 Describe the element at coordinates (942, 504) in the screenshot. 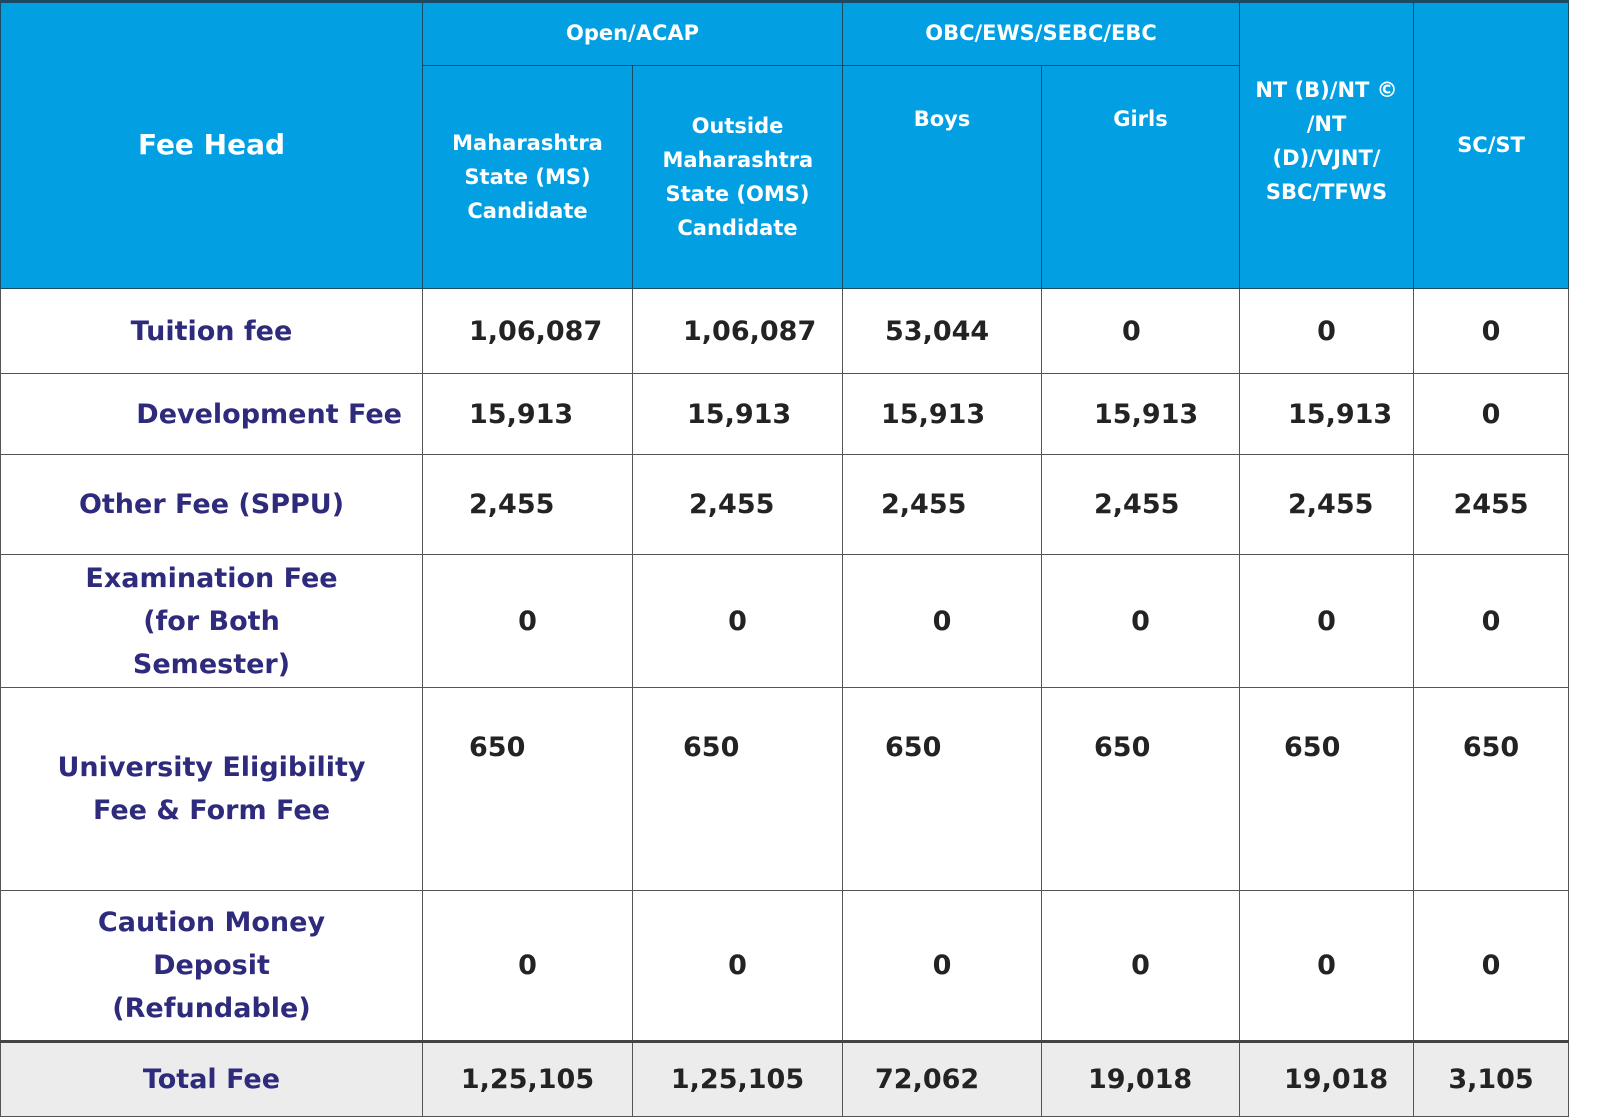

I see `cell-boys: 2,455` at that location.